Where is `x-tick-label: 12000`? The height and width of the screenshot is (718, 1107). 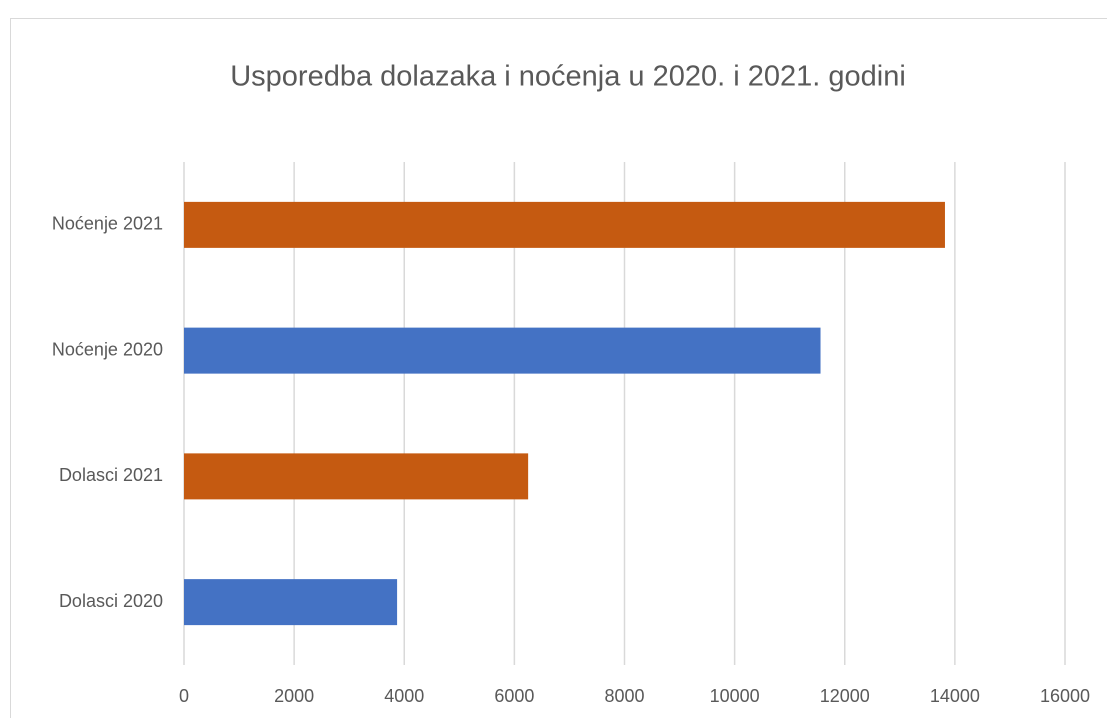
x-tick-label: 12000 is located at coordinates (845, 696).